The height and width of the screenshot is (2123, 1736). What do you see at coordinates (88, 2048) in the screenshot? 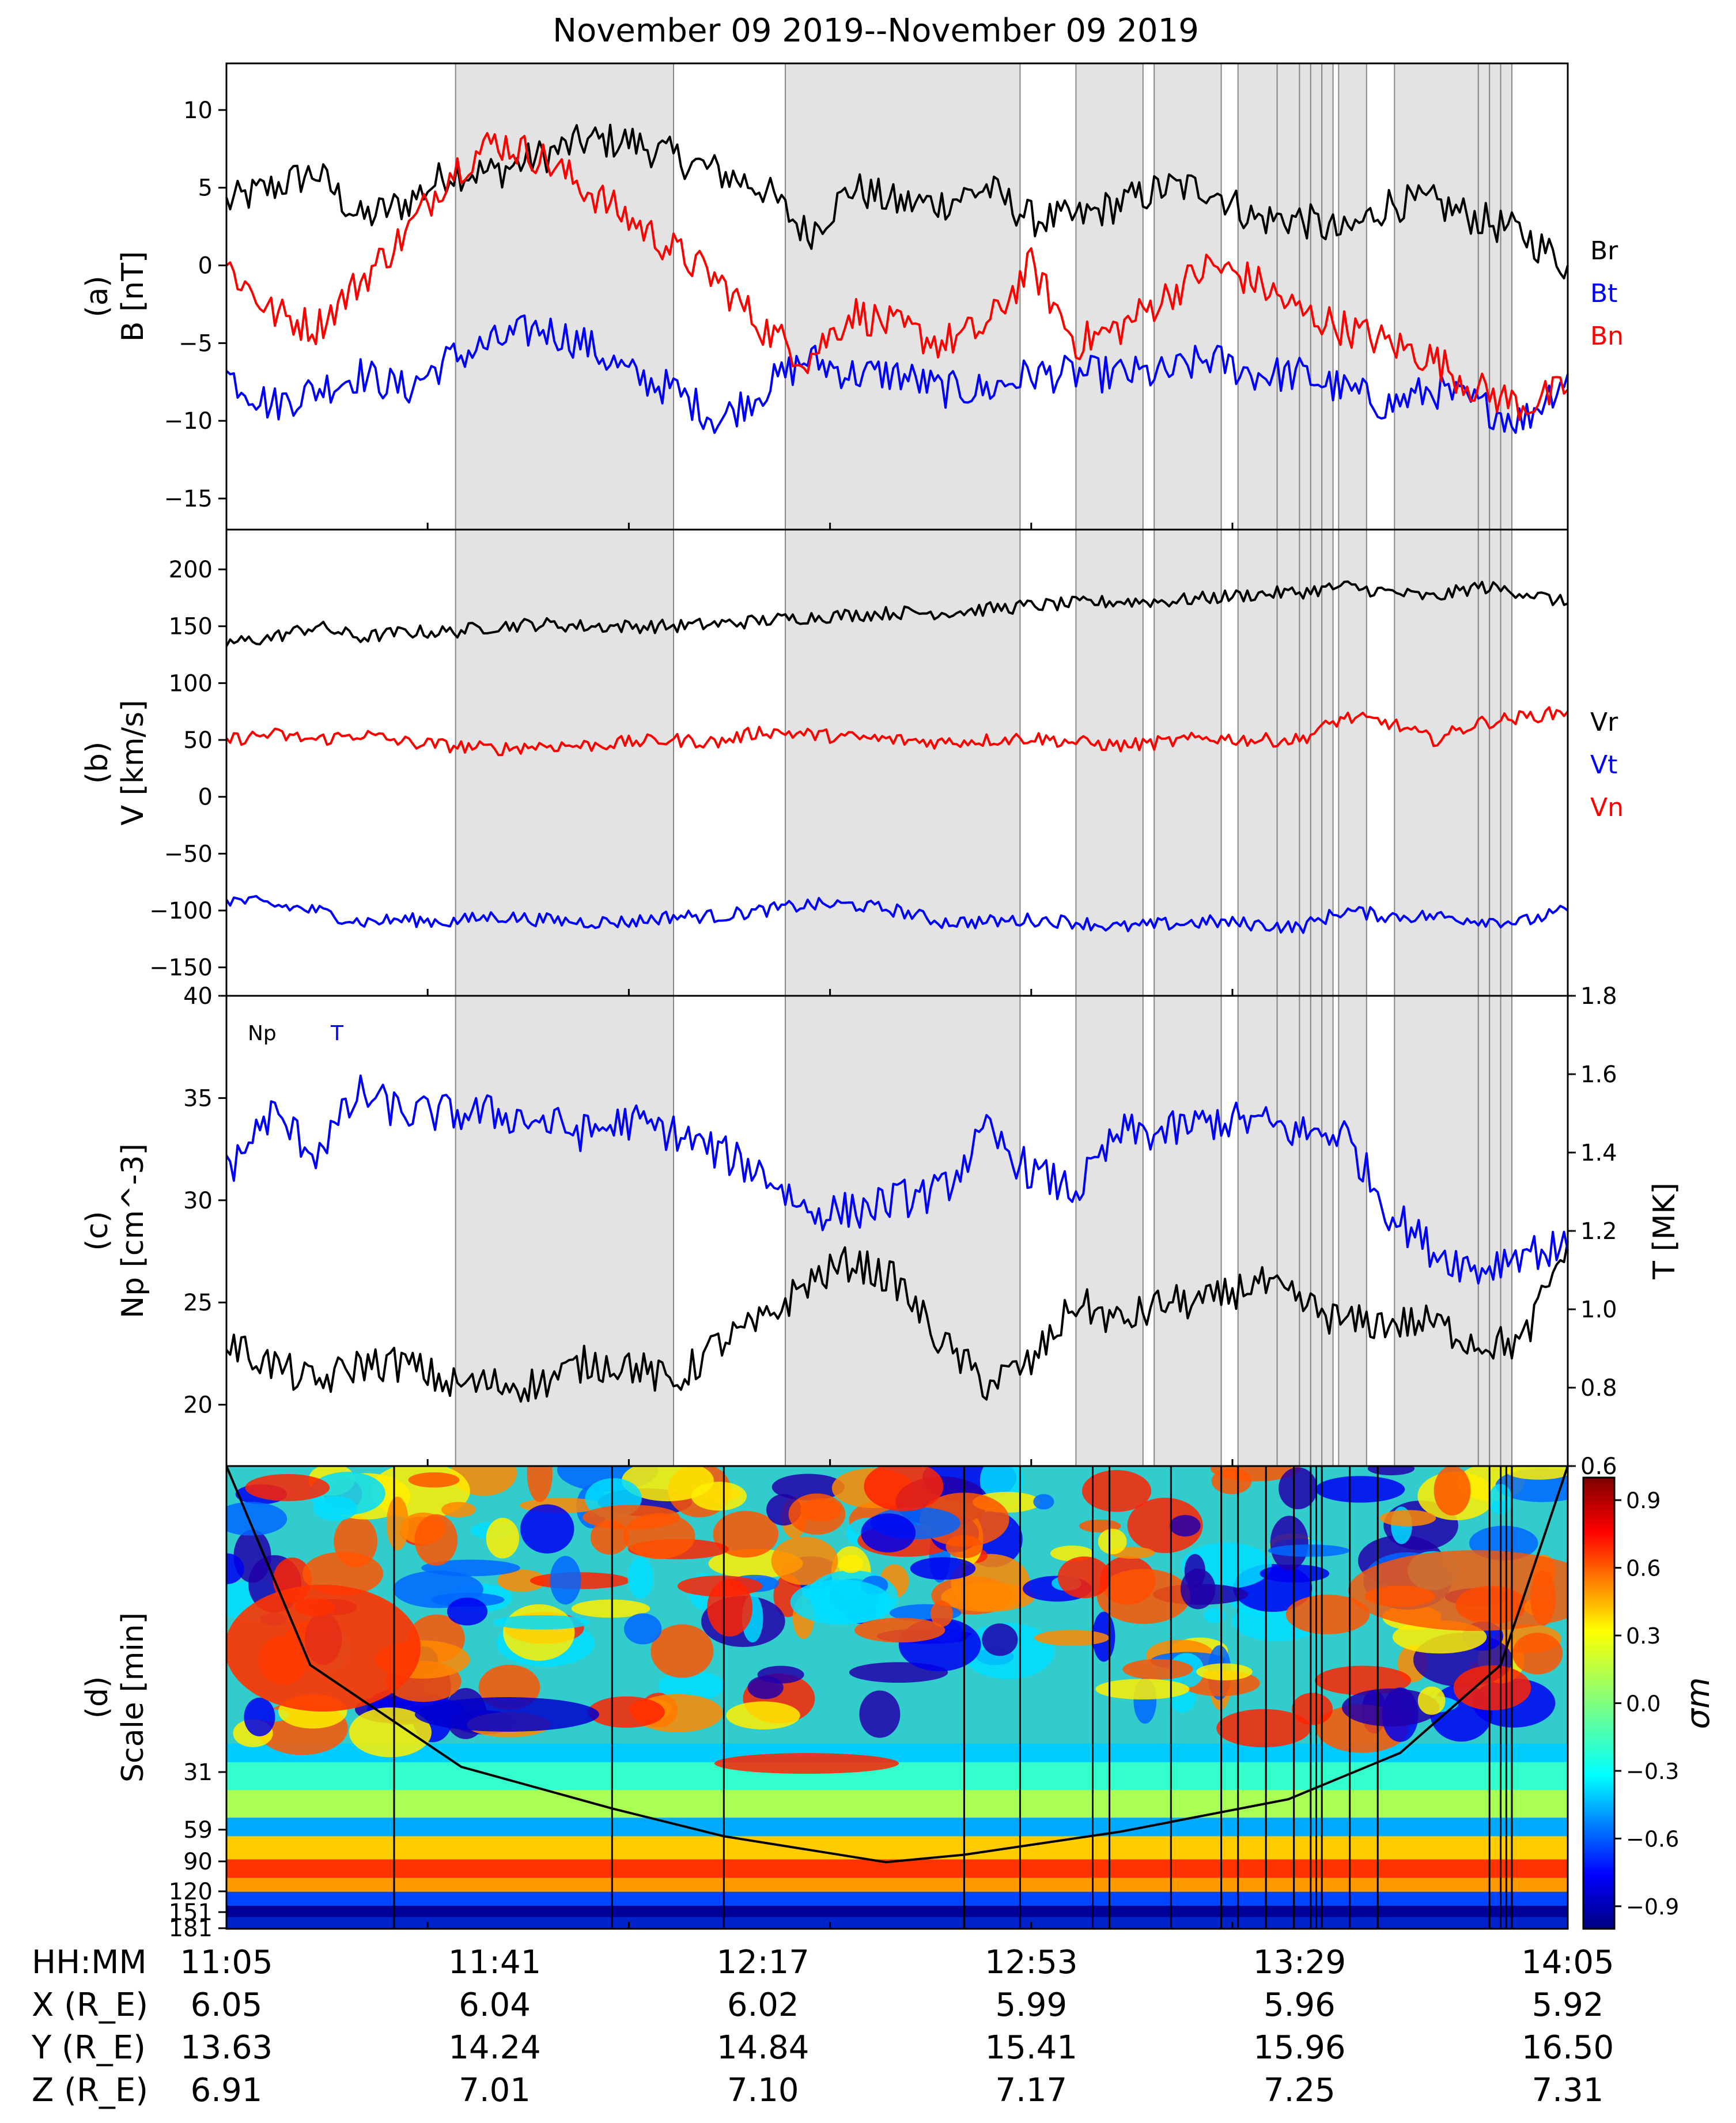
I see `x-row-label: Y (R_E)` at bounding box center [88, 2048].